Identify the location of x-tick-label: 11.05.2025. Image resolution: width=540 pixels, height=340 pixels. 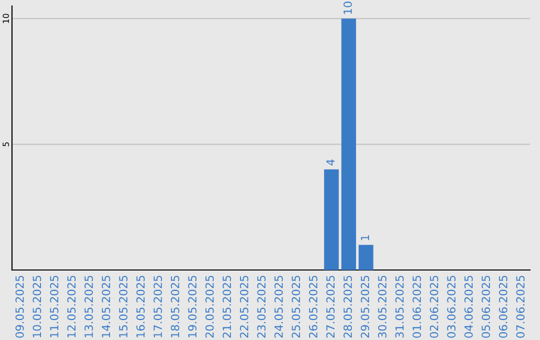
(54, 307).